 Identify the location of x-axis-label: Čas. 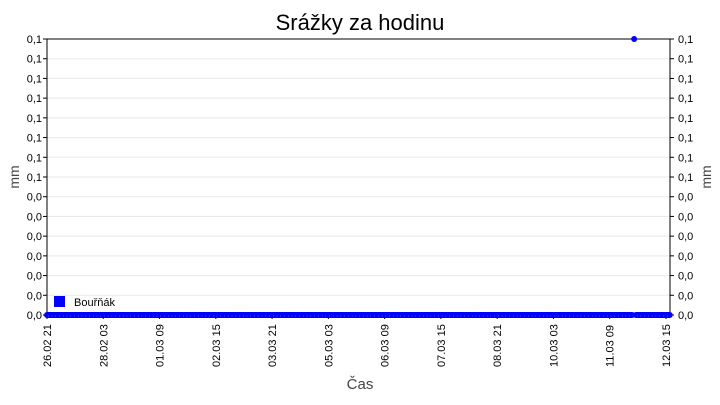
(360, 384).